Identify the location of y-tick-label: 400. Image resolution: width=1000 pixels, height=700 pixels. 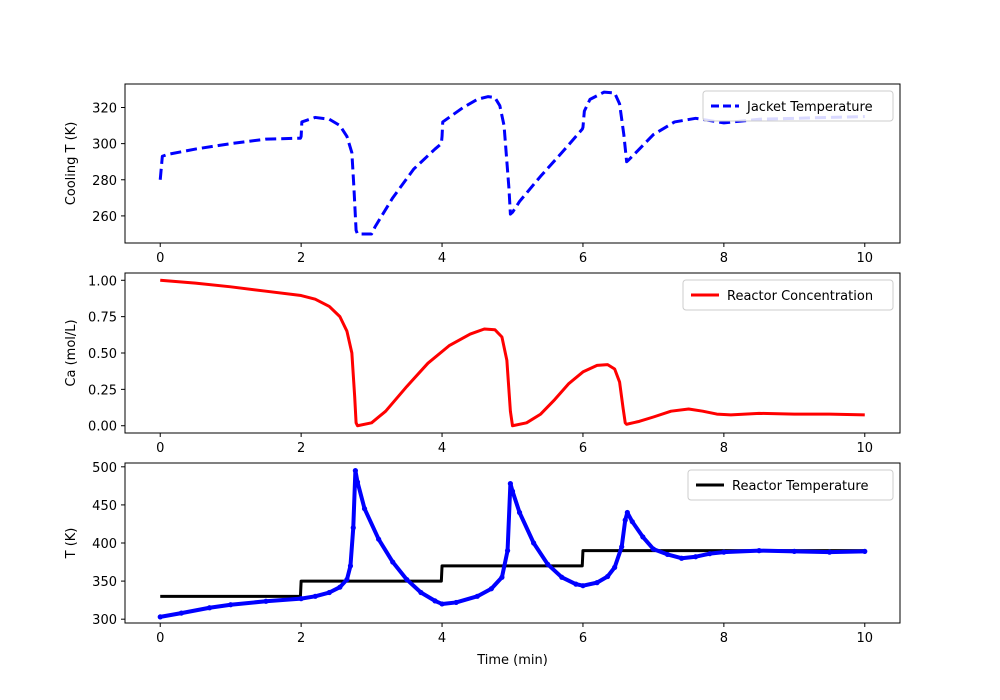
(104, 544).